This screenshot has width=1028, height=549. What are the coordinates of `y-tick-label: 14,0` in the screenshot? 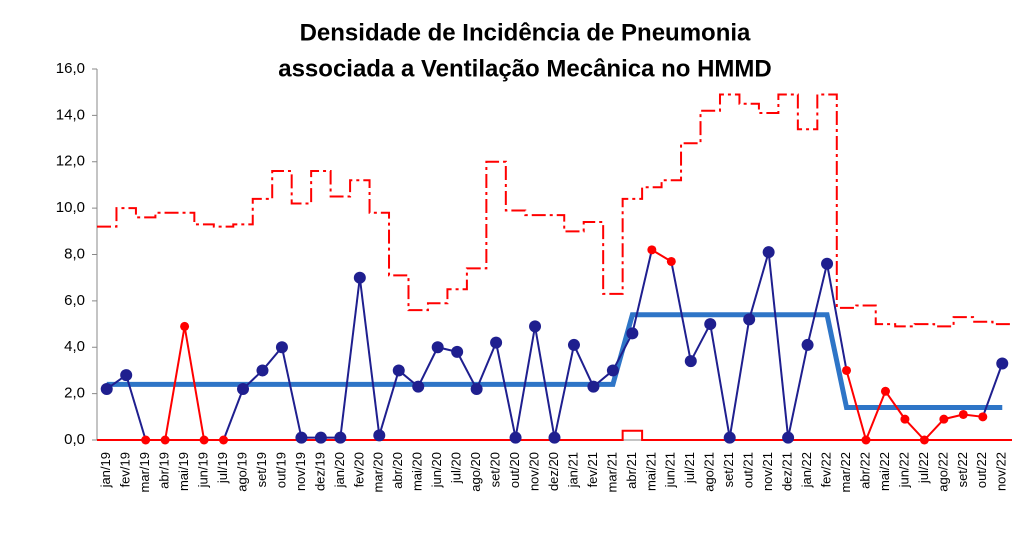 It's located at (70, 114).